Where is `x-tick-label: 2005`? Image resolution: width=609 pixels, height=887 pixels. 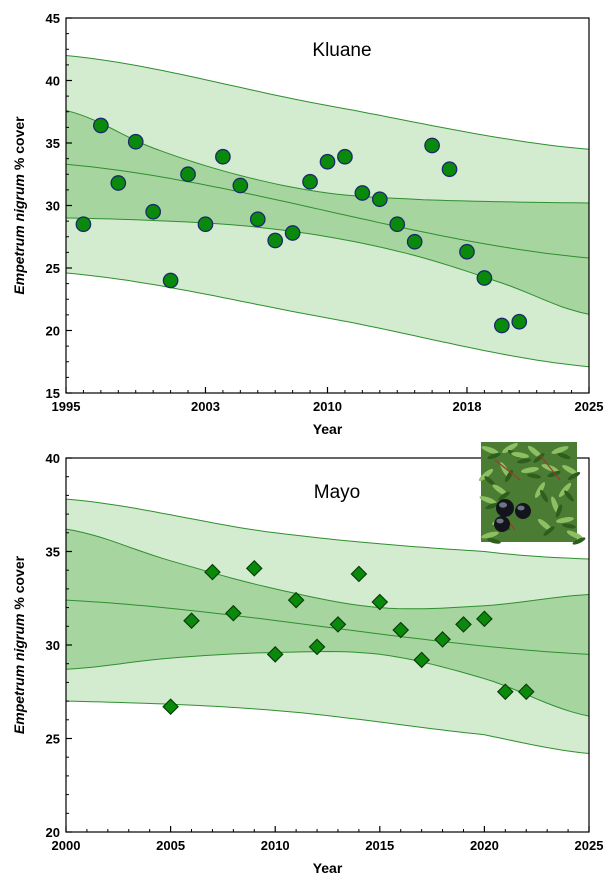
x-tick-label: 2005 is located at coordinates (170, 845).